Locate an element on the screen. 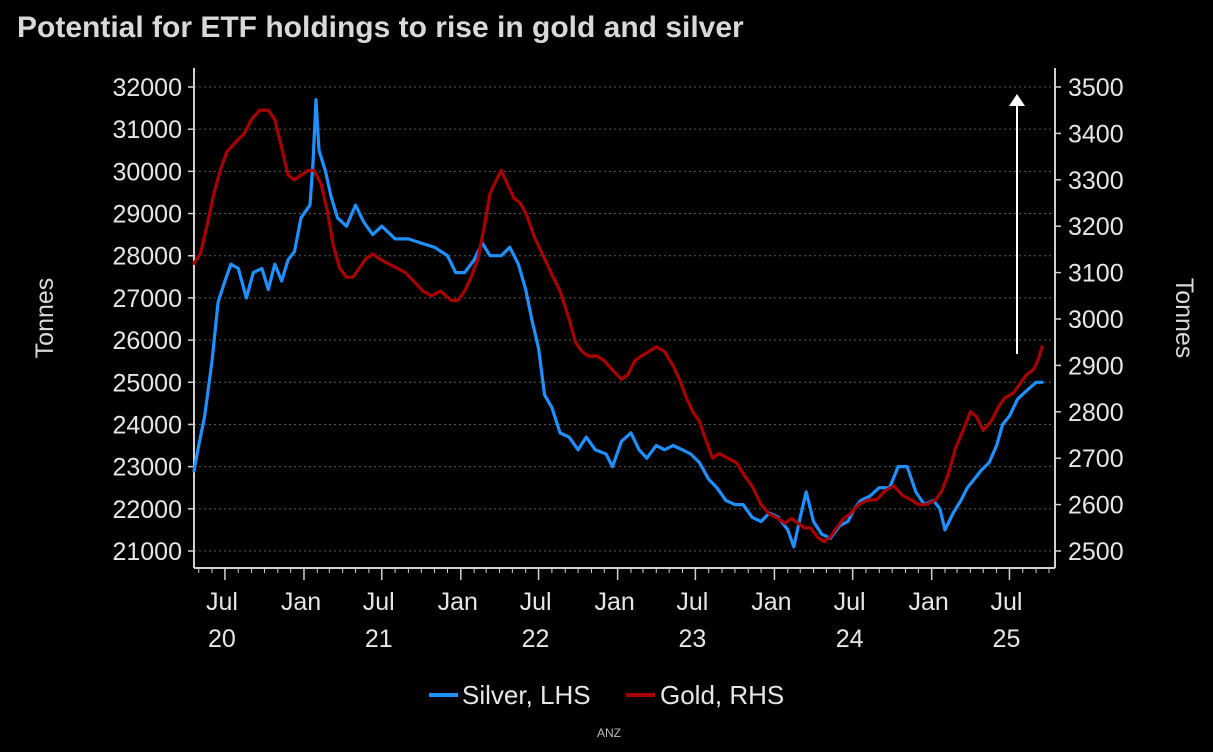 The image size is (1213, 752). left-tick-label: 24000 is located at coordinates (147, 425).